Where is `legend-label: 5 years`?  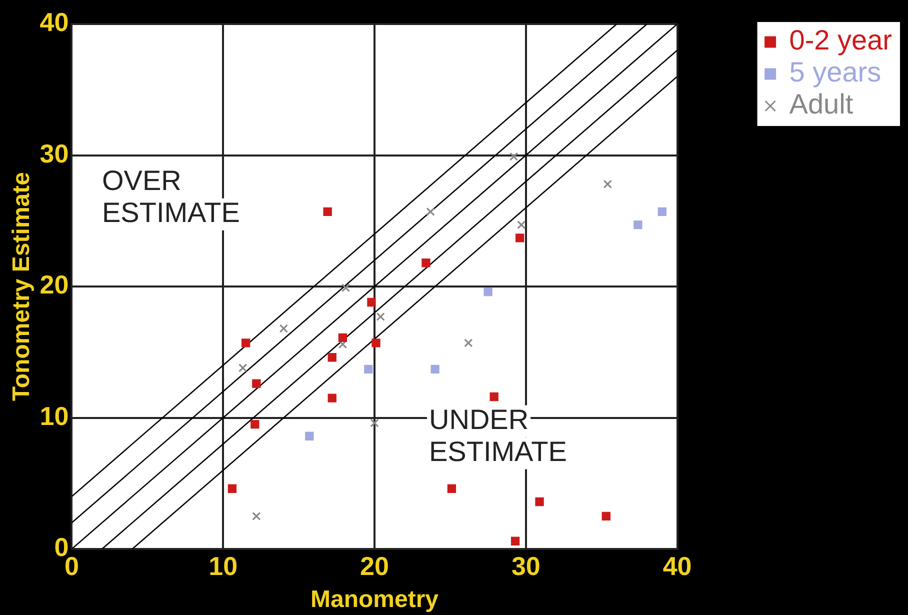
legend-label: 5 years is located at coordinates (835, 72).